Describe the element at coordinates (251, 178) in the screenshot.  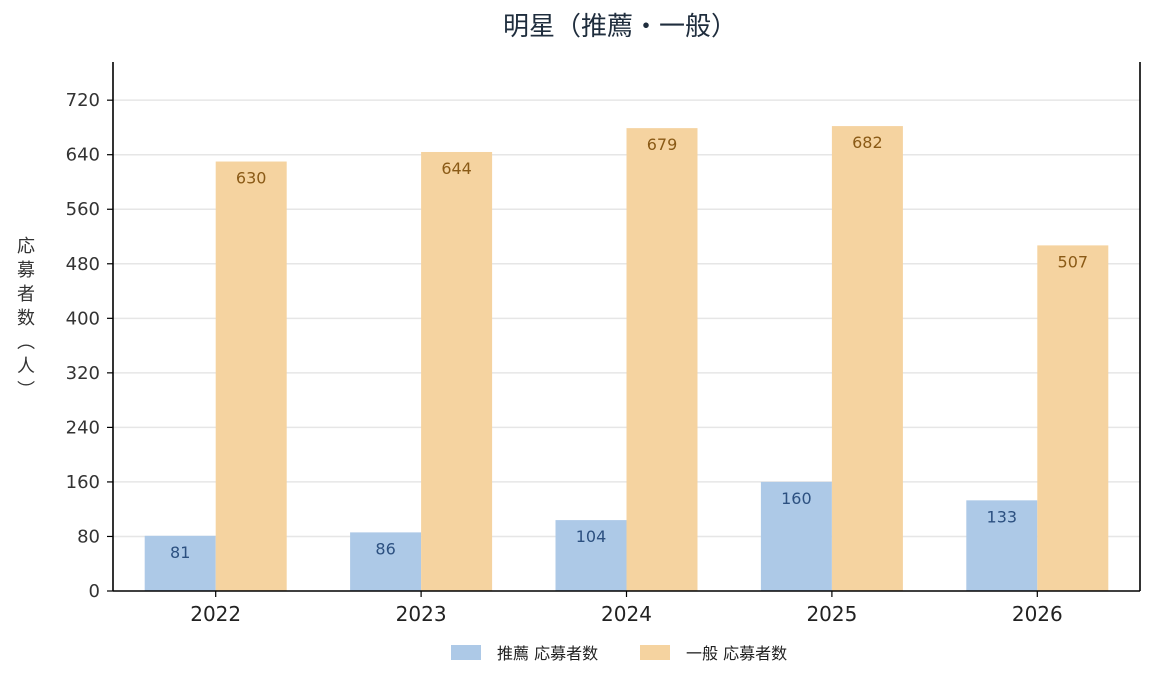
I see `data-label: 630` at that location.